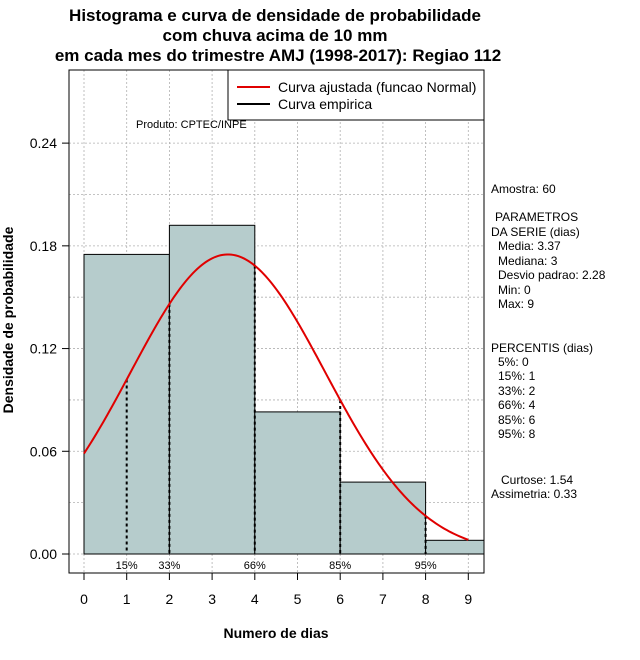 The height and width of the screenshot is (660, 640). Describe the element at coordinates (255, 566) in the screenshot. I see `percentile-label-2: 66%` at that location.